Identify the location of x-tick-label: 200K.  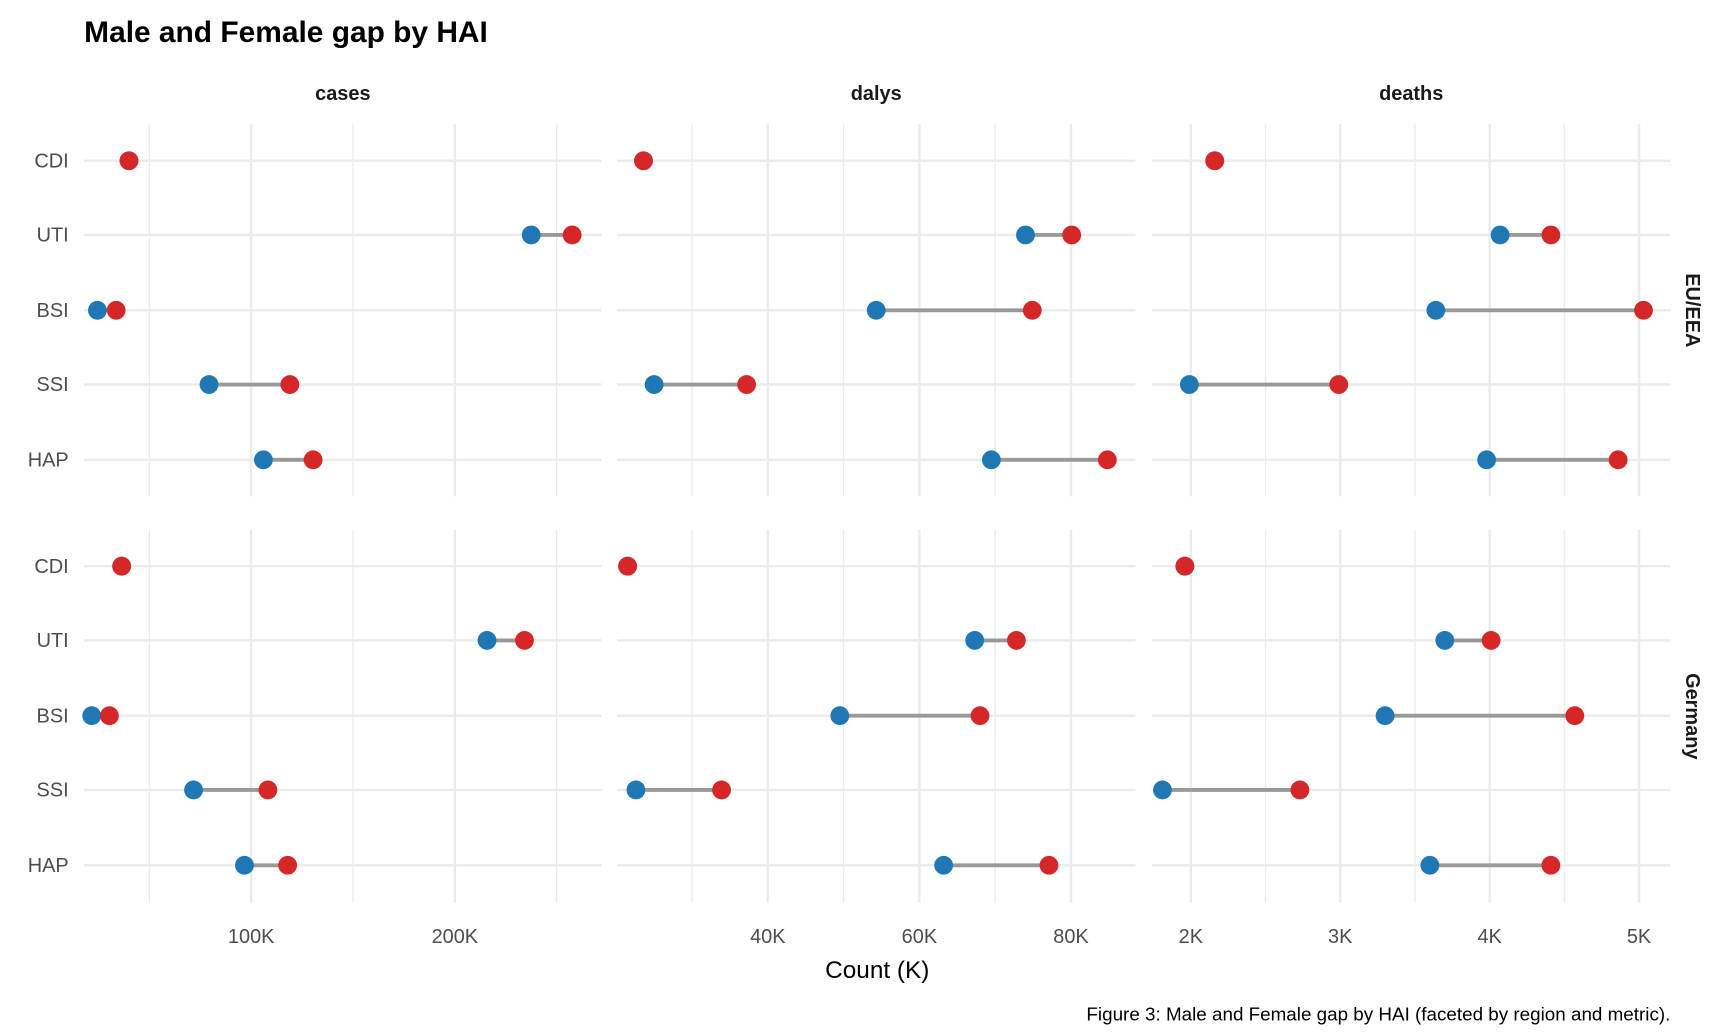
(455, 937).